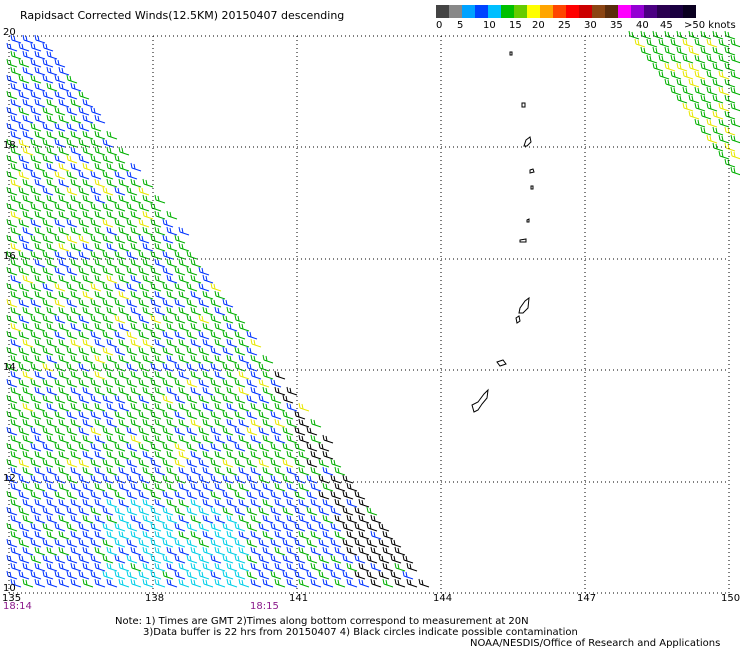 This screenshot has width=740, height=650. What do you see at coordinates (439, 25) in the screenshot?
I see `legend-label: 0` at bounding box center [439, 25].